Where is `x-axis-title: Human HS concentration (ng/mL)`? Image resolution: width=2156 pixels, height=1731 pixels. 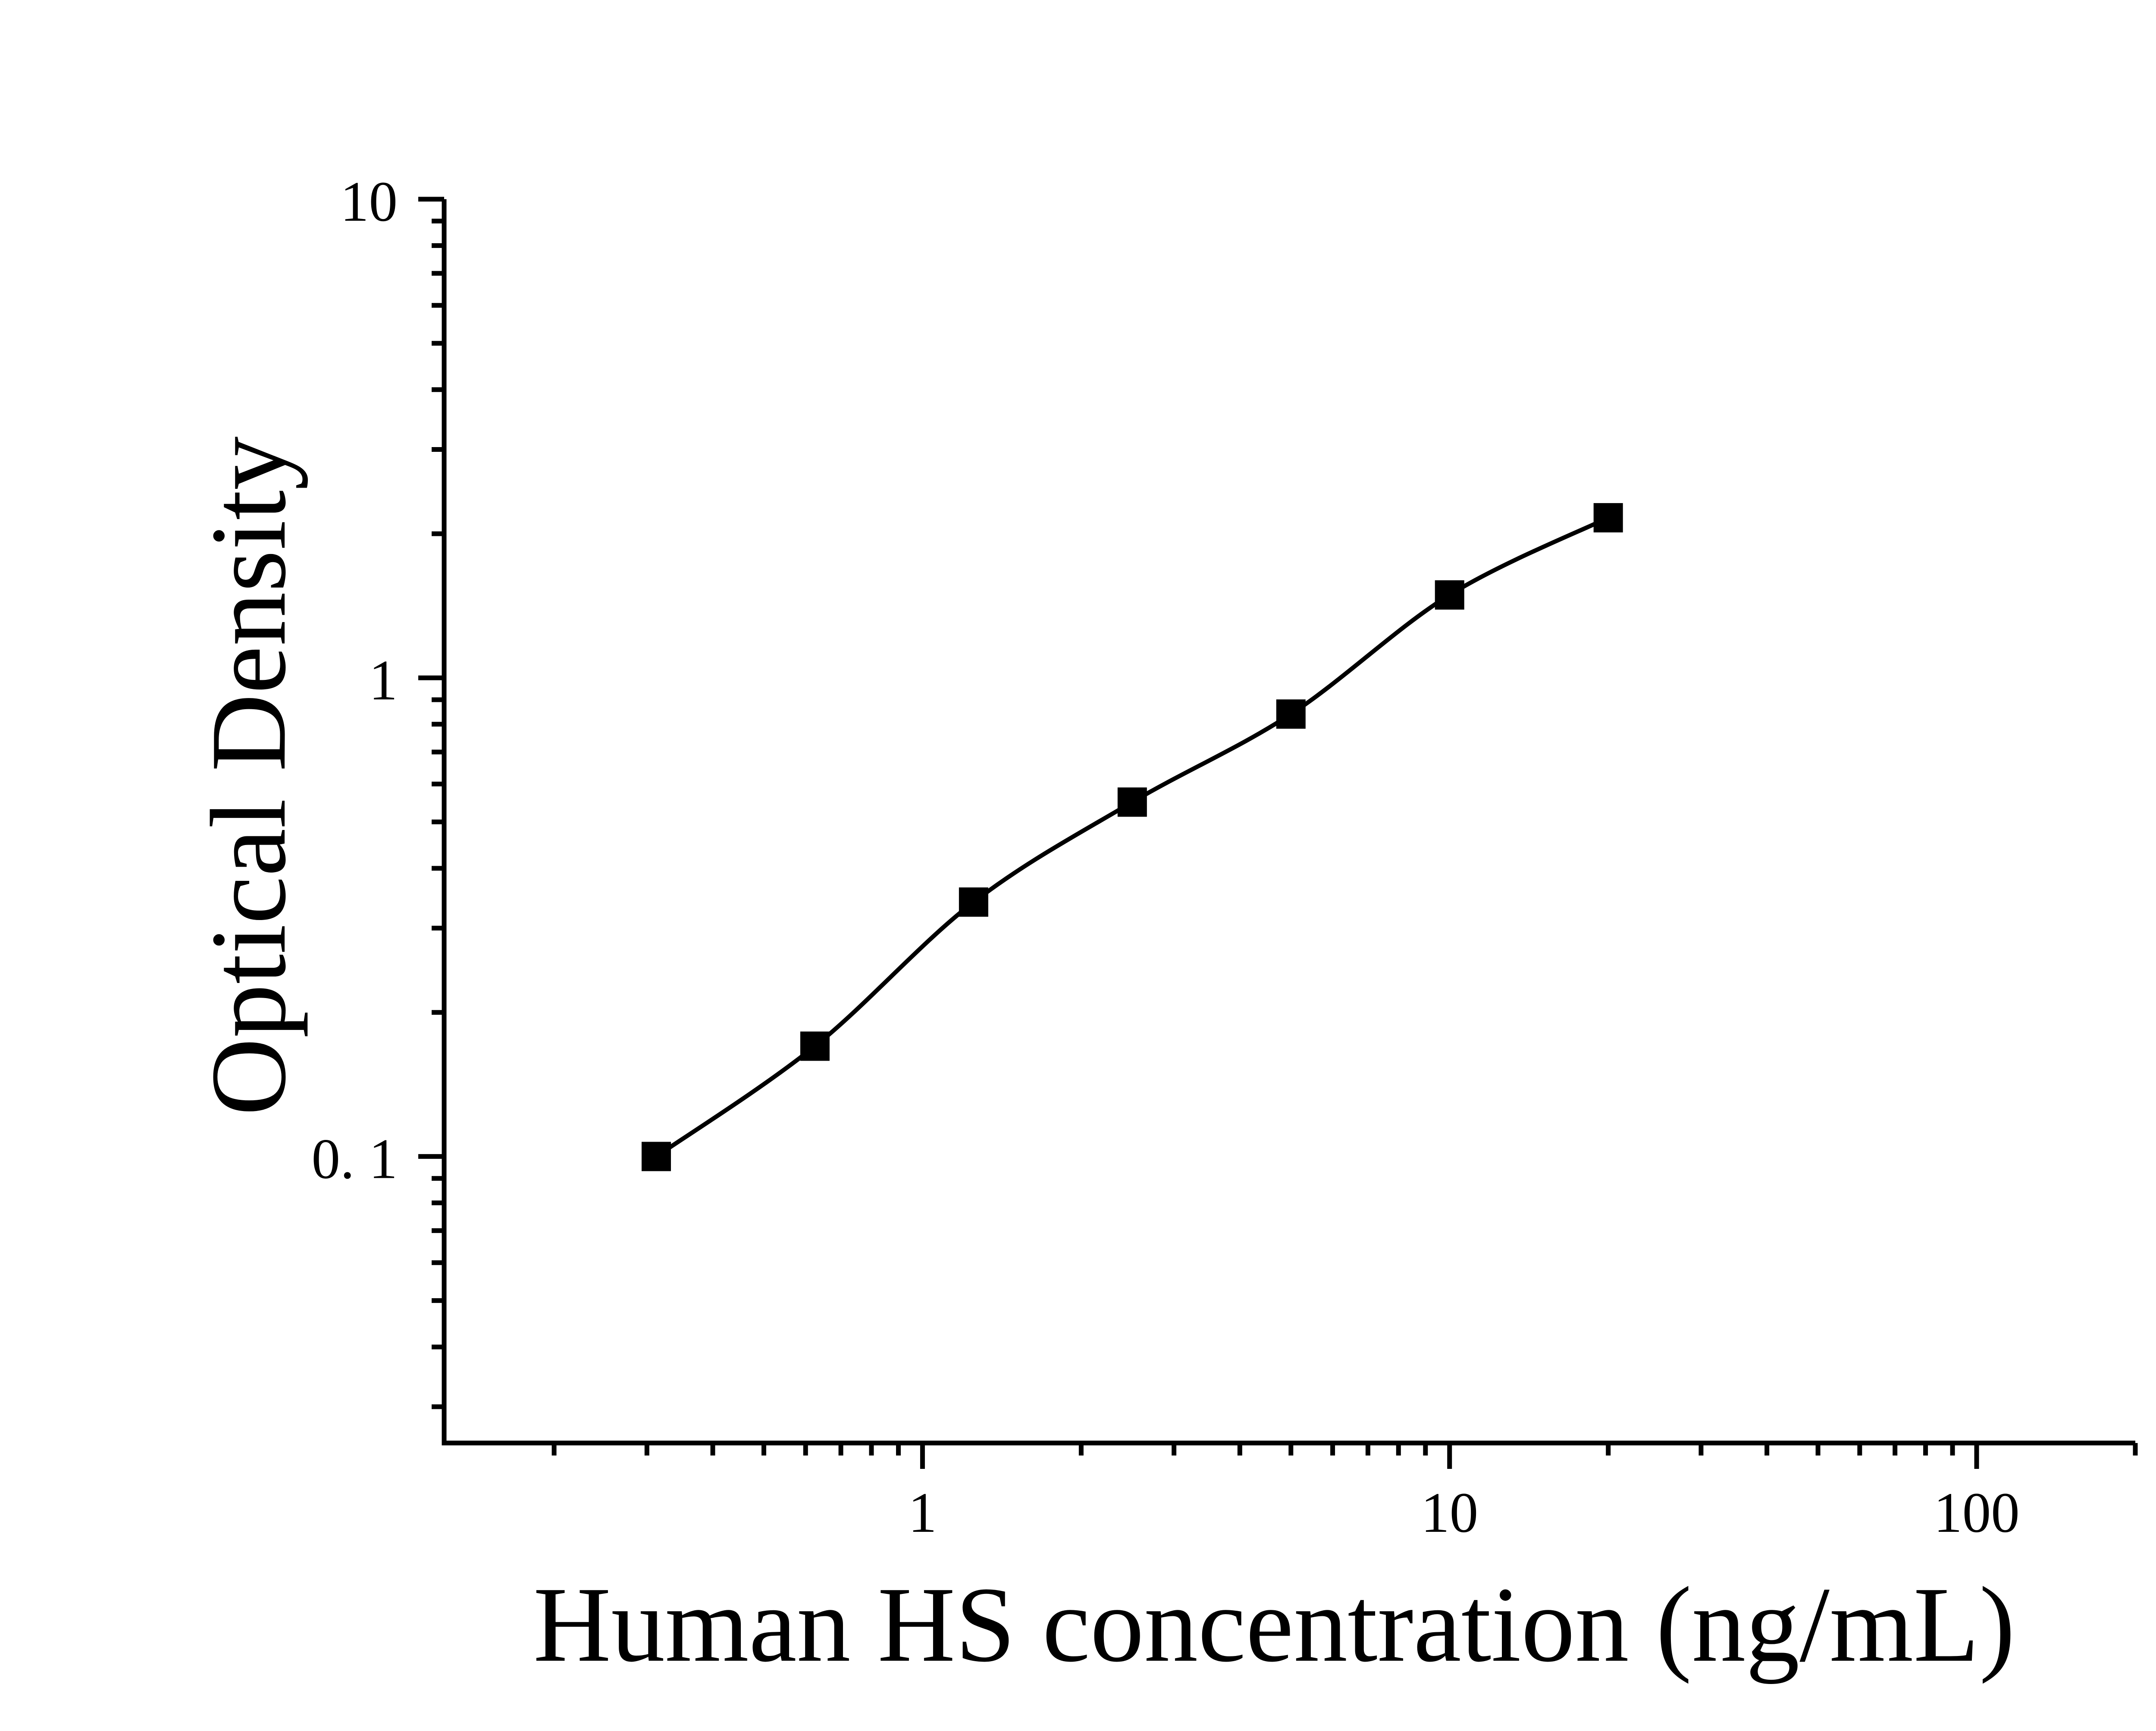 x-axis-title: Human HS concentration (ng/mL) is located at coordinates (1274, 1624).